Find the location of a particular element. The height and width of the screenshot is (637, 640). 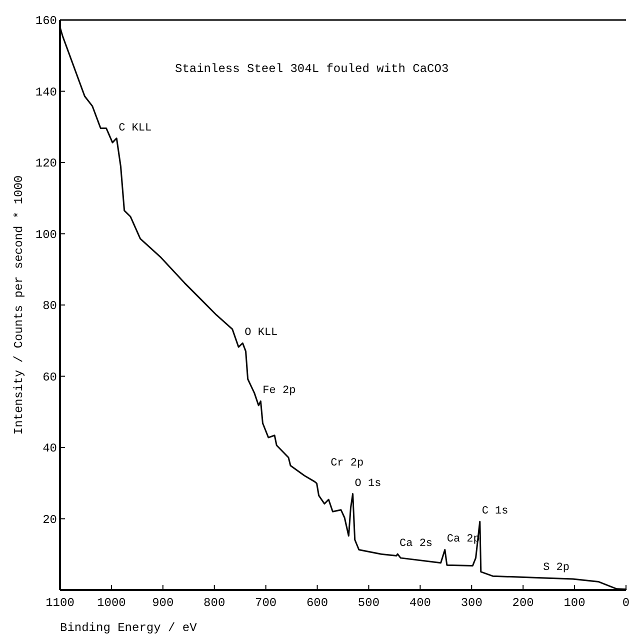

y-tick-label: 160 is located at coordinates (46, 21).